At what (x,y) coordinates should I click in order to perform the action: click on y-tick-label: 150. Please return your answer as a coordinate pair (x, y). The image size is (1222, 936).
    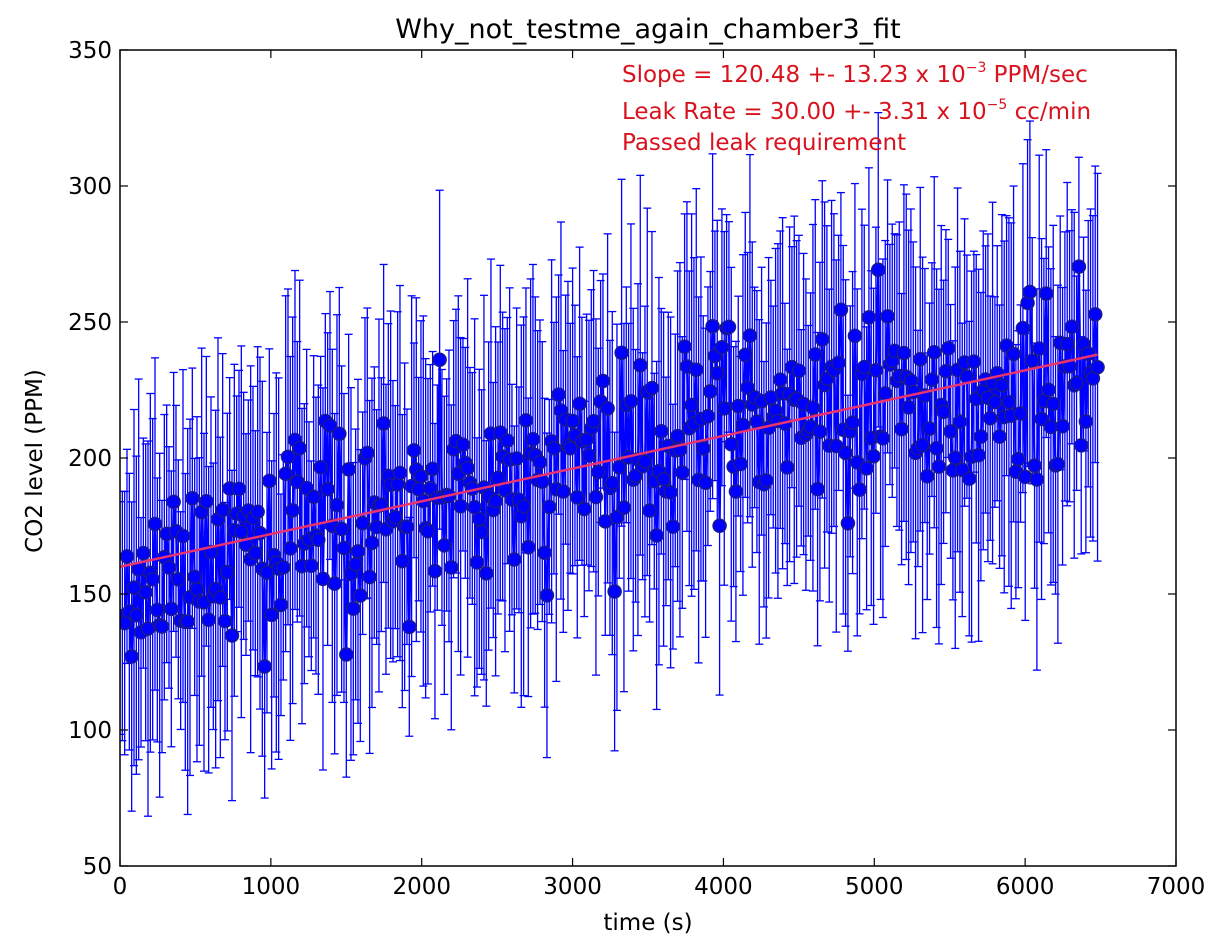
    Looking at the image, I should click on (90, 595).